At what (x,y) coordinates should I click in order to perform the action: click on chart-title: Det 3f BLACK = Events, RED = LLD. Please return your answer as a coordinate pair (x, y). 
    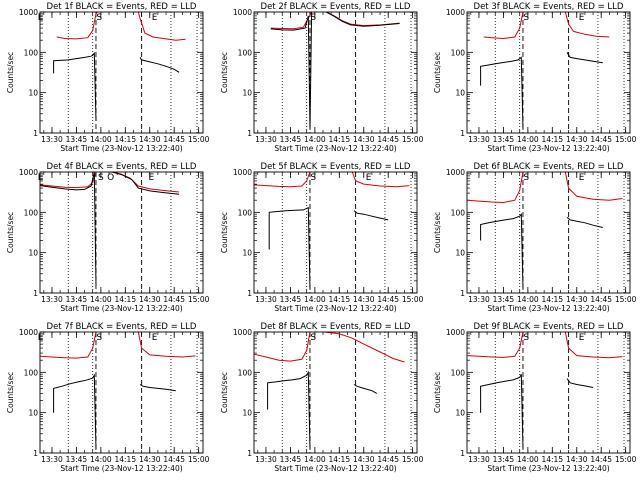
    Looking at the image, I should click on (549, 7).